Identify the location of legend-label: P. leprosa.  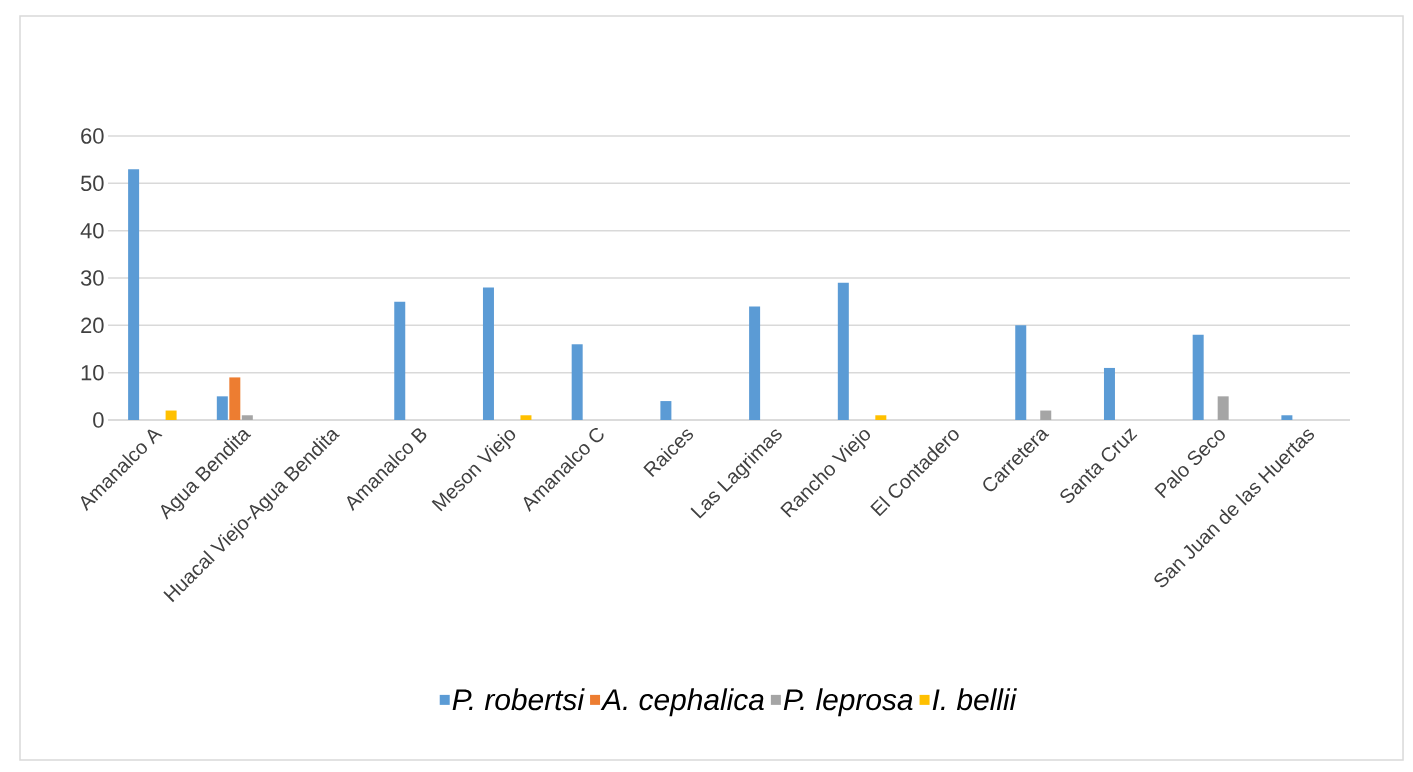
(848, 702).